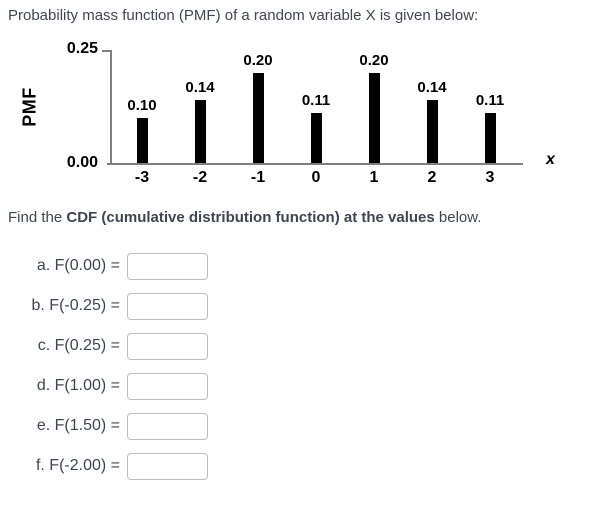 Image resolution: width=615 pixels, height=511 pixels. I want to click on cdf-input-d, so click(167, 386).